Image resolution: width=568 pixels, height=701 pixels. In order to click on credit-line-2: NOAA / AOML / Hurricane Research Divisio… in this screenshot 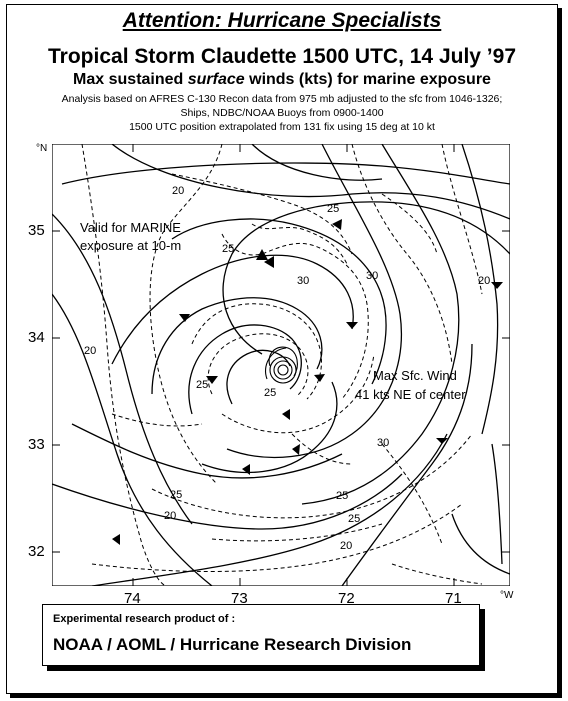, I will do `click(232, 644)`.